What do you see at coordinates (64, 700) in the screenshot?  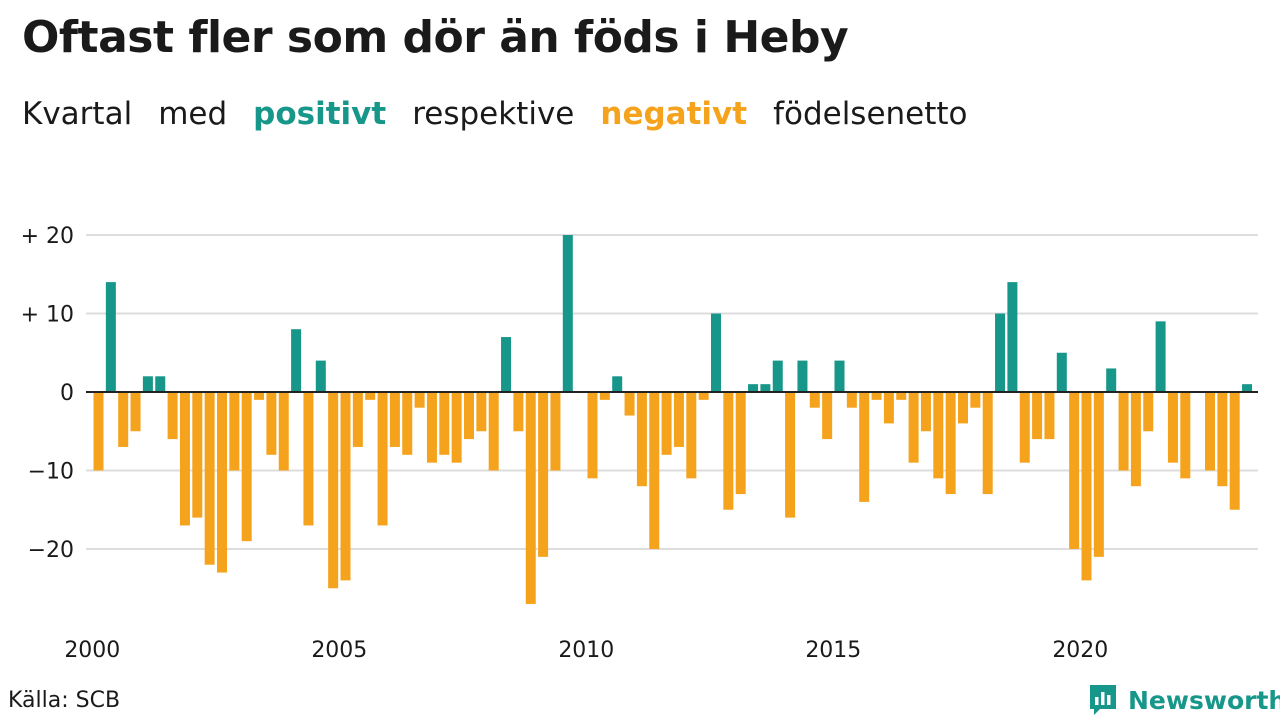 I see `source-label: Källa: SCB` at bounding box center [64, 700].